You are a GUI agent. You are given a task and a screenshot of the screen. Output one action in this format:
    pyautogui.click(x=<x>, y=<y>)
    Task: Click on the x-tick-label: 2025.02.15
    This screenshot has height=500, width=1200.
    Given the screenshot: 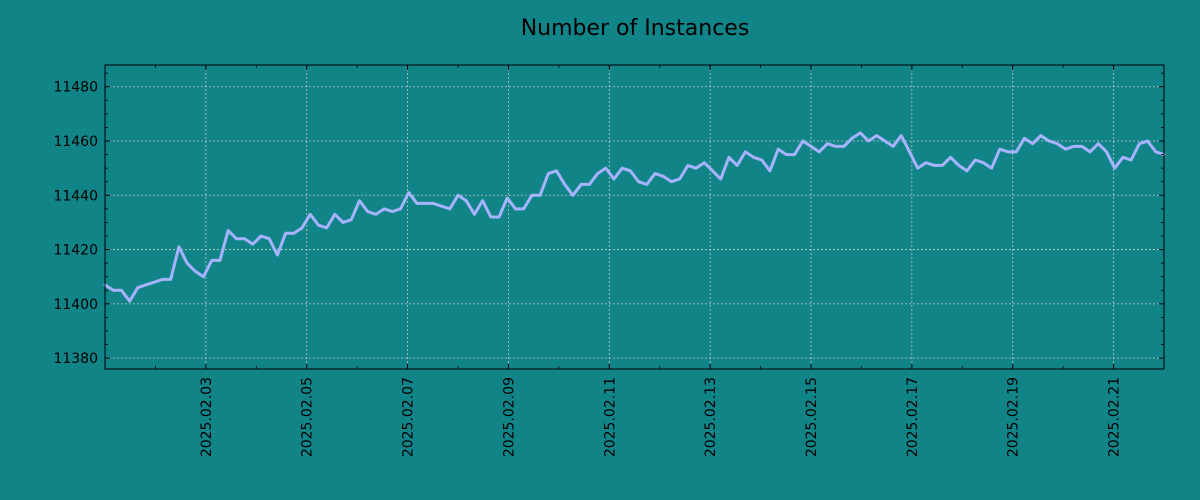 What is the action you would take?
    pyautogui.click(x=812, y=417)
    